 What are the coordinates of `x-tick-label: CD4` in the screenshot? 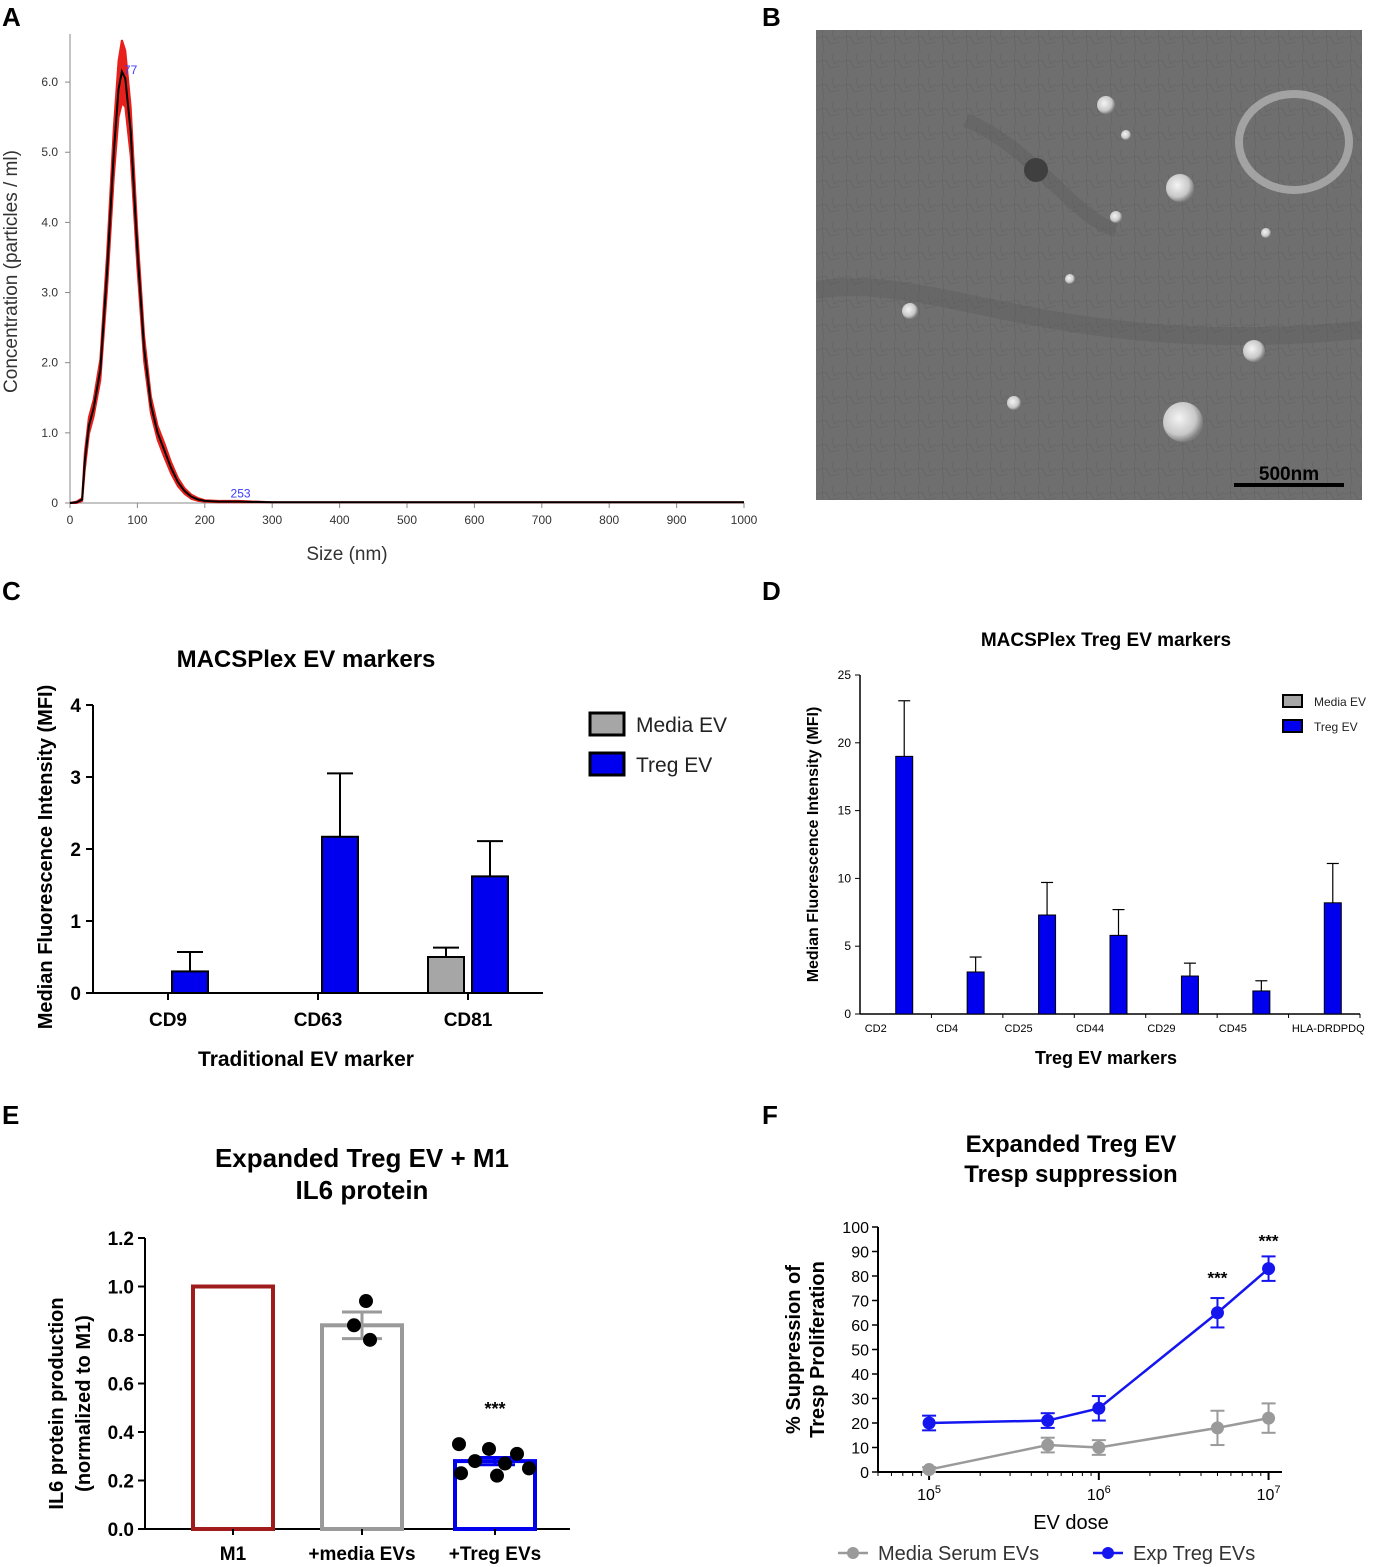 It's located at (947, 1029).